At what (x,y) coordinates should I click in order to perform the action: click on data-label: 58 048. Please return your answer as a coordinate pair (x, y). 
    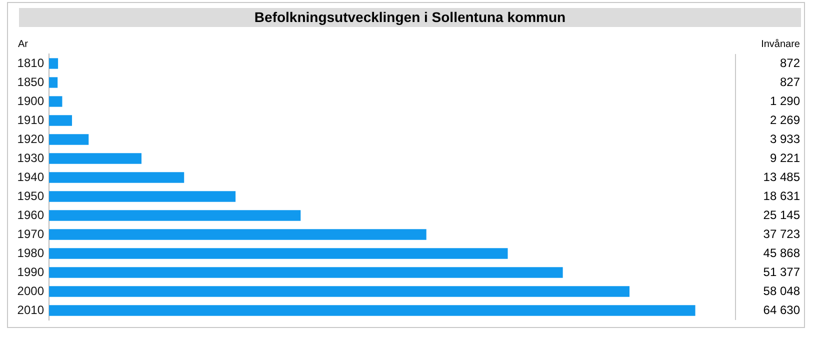
    Looking at the image, I should click on (781, 291).